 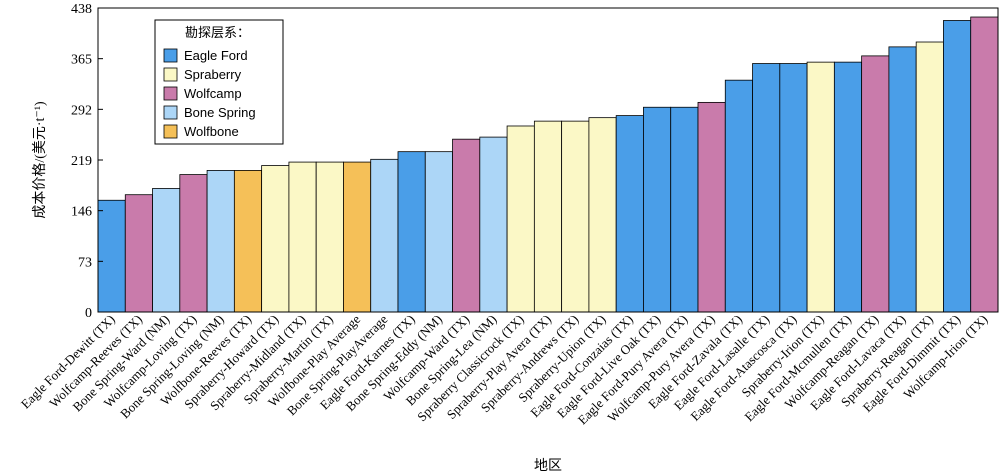 What do you see at coordinates (216, 55) in the screenshot?
I see `legend-label: Eagle Ford` at bounding box center [216, 55].